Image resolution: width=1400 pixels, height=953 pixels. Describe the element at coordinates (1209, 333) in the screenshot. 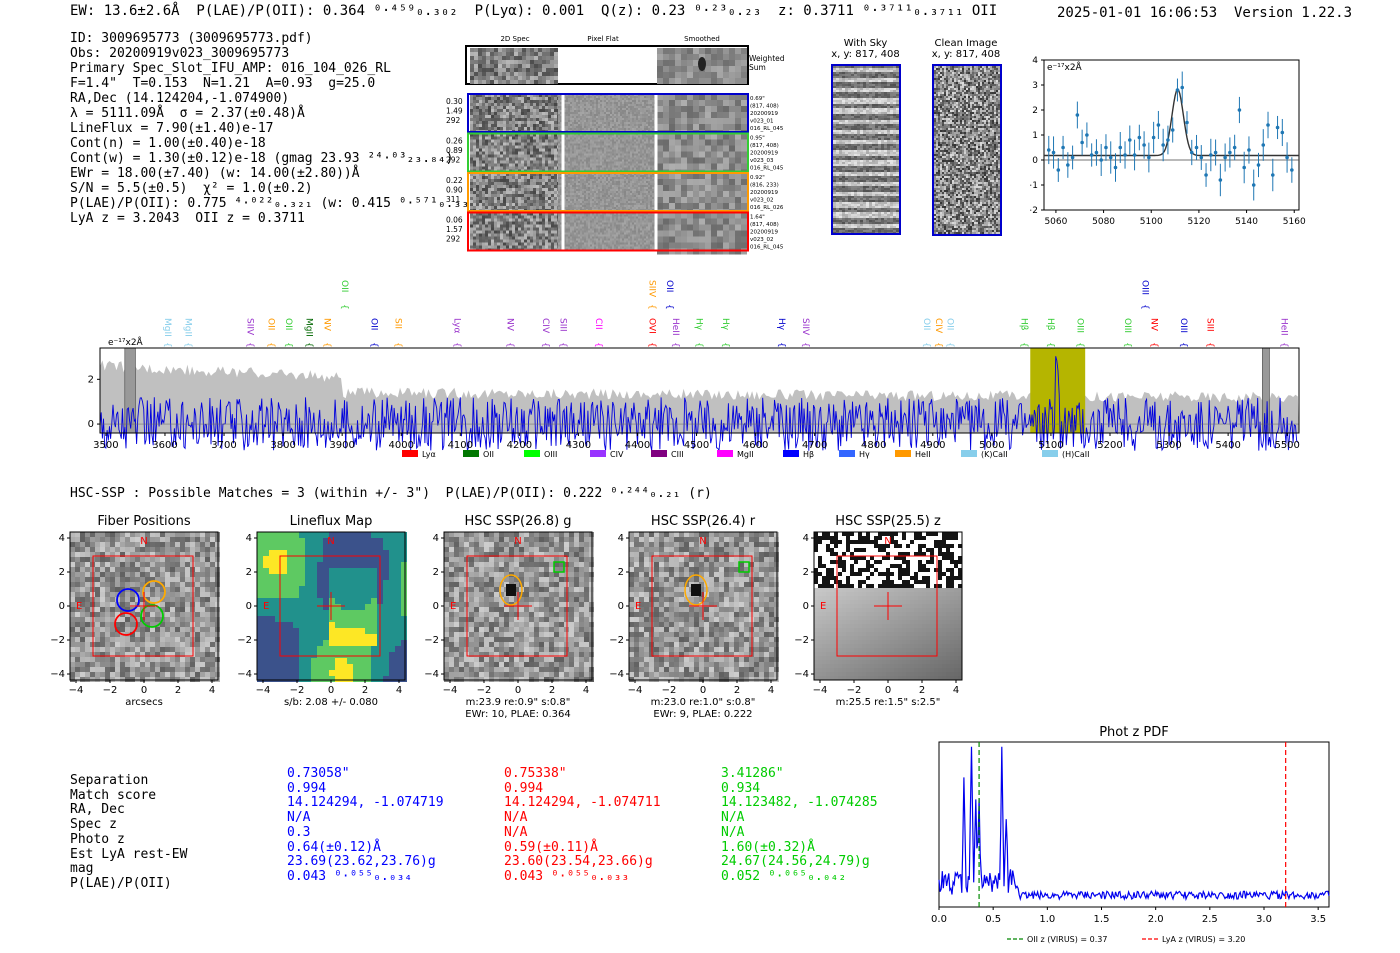

I see `line-label: SIII {` at that location.